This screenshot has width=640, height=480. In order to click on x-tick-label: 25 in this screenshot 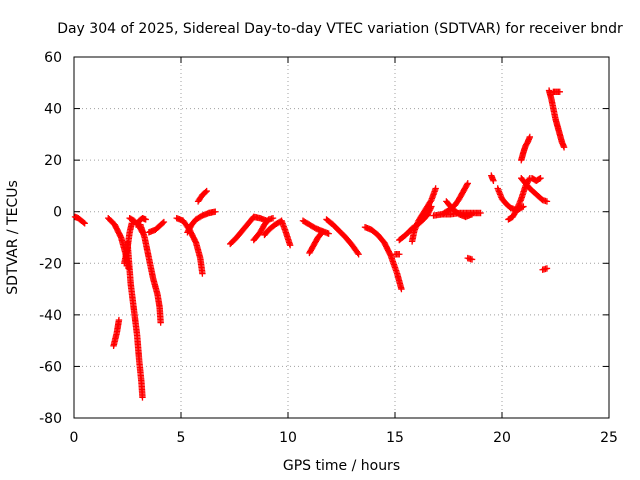, I will do `click(609, 438)`.